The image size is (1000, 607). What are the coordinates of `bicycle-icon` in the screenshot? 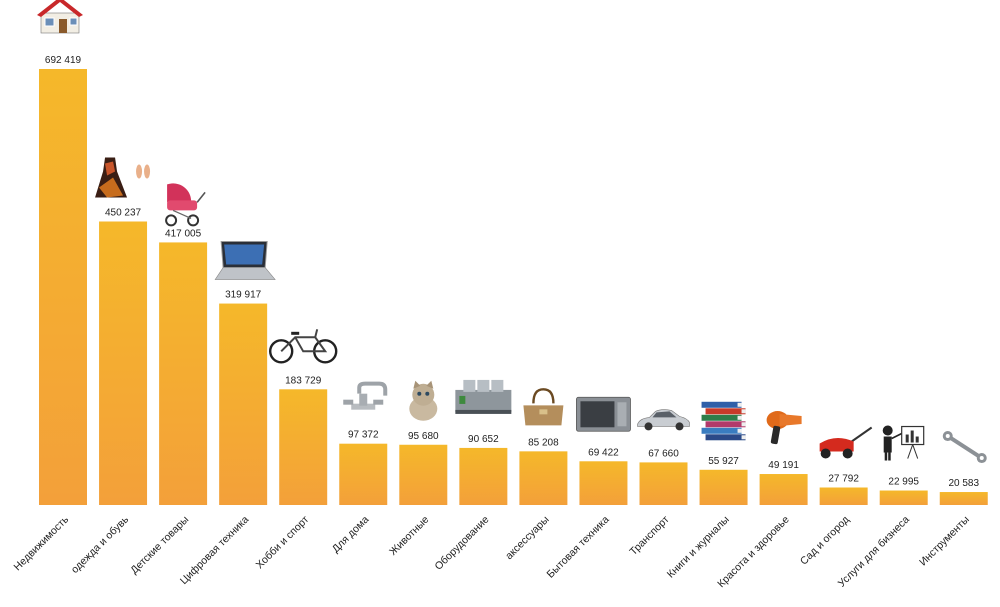 It's located at (303, 346).